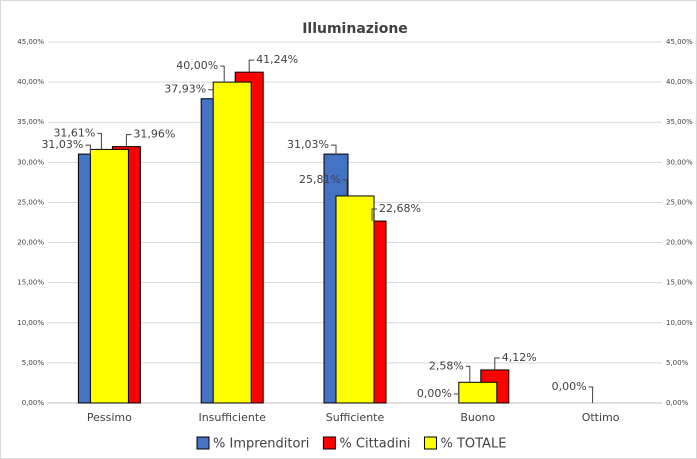  I want to click on value-label: 40,00%, so click(197, 65).